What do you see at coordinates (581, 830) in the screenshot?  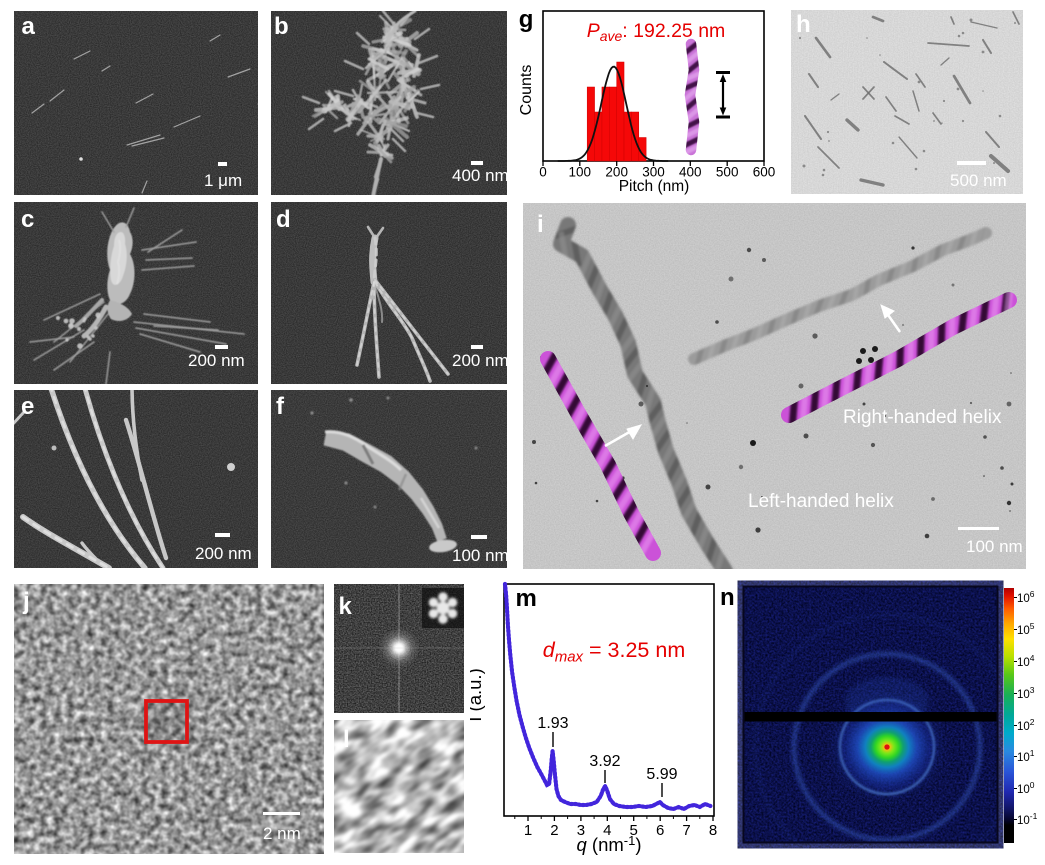 I see `svg-text: 3` at bounding box center [581, 830].